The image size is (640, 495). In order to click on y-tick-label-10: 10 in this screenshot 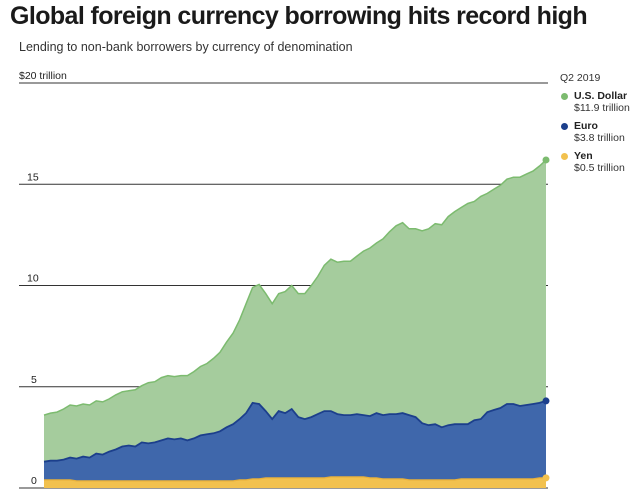, I will do `click(33, 279)`.